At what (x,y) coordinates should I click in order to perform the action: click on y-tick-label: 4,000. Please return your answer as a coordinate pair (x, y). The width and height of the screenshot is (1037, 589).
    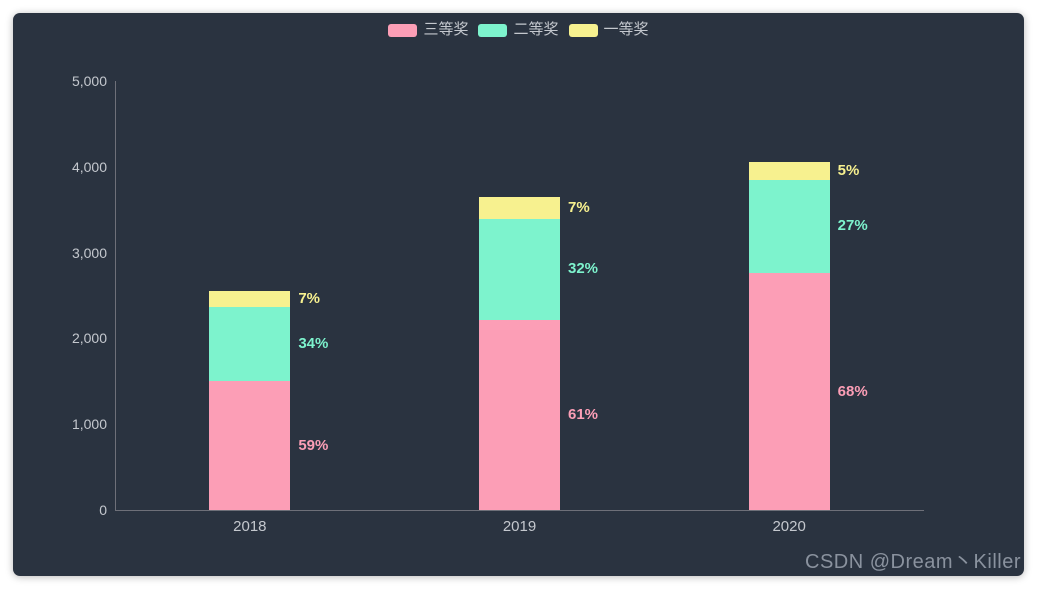
    Looking at the image, I should click on (89, 166).